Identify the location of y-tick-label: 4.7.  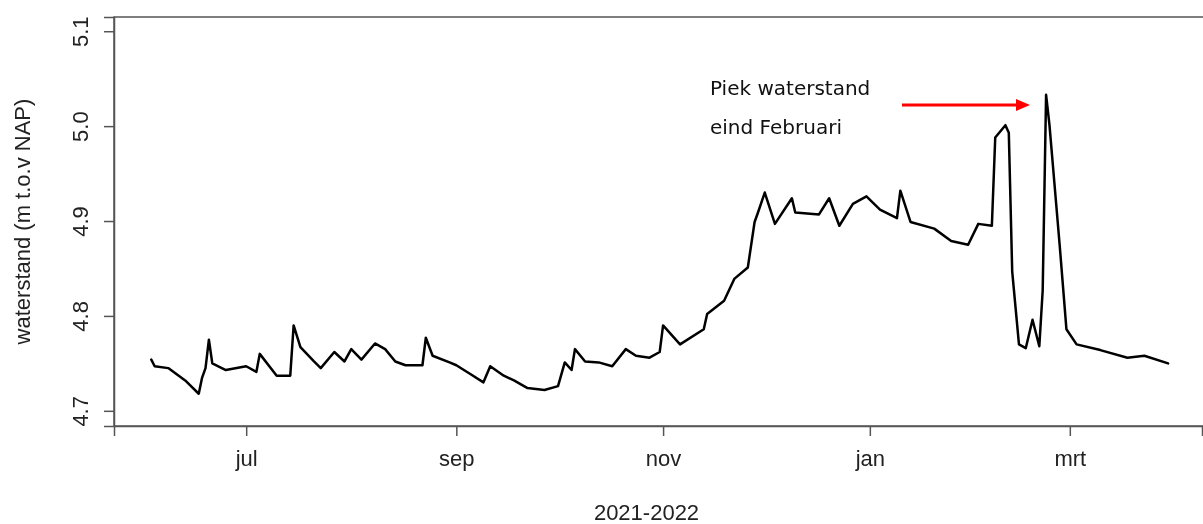
(80, 411).